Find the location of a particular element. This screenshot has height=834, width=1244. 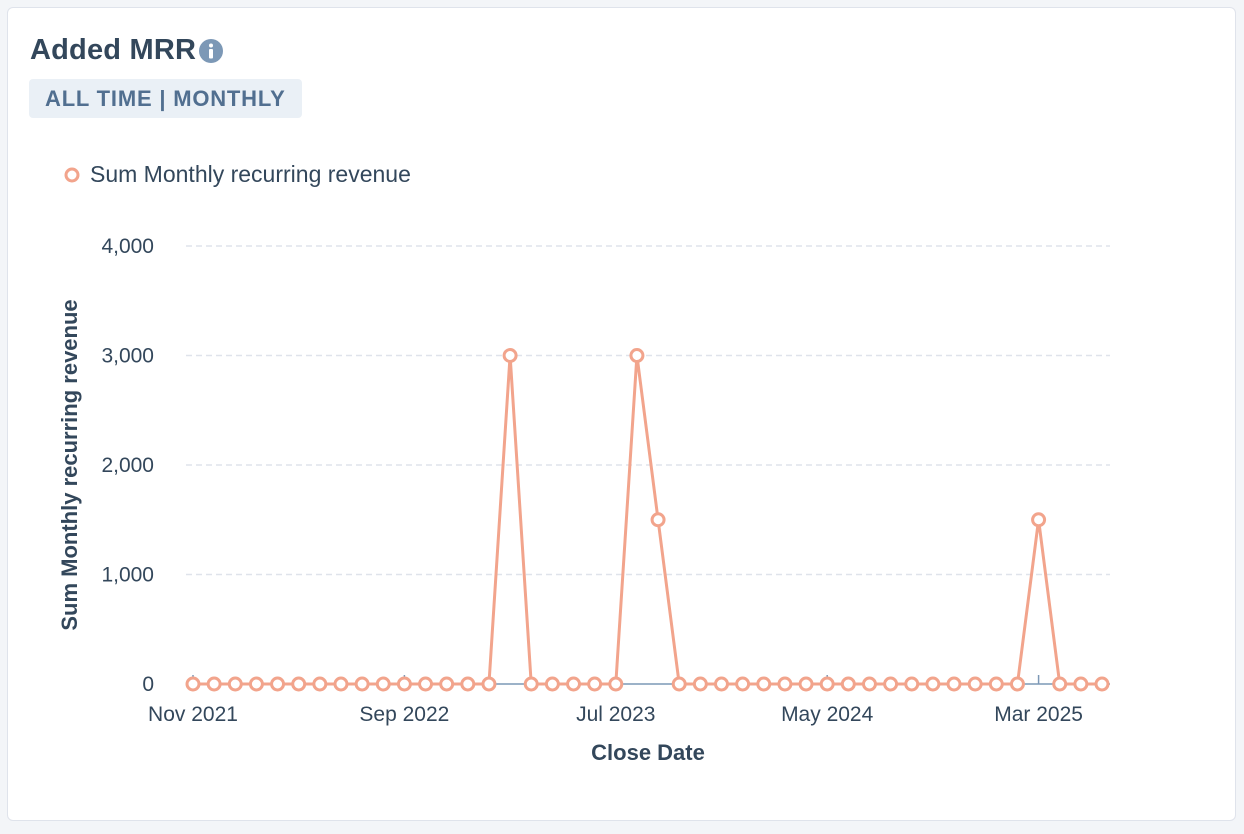

x-tick-label: May 2024 is located at coordinates (827, 714).